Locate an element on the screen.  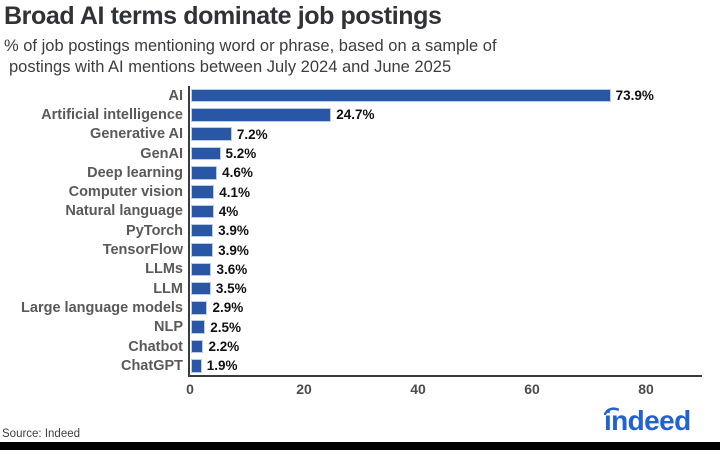
category-label: Chatbot is located at coordinates (155, 346).